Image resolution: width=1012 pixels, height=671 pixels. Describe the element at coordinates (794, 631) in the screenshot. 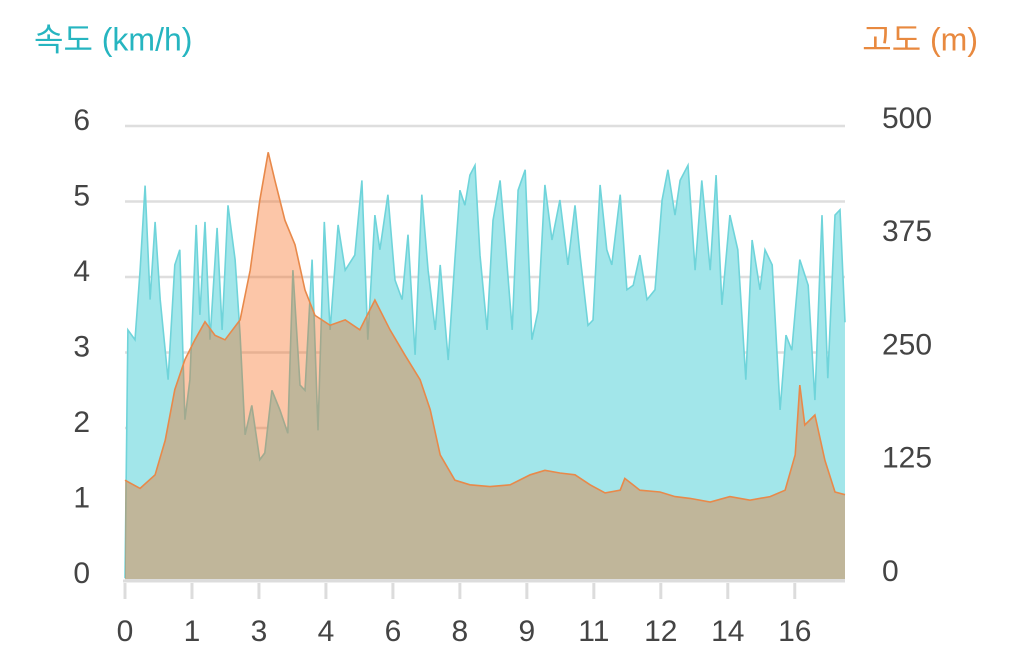

I see `x-tick-label: 16` at that location.